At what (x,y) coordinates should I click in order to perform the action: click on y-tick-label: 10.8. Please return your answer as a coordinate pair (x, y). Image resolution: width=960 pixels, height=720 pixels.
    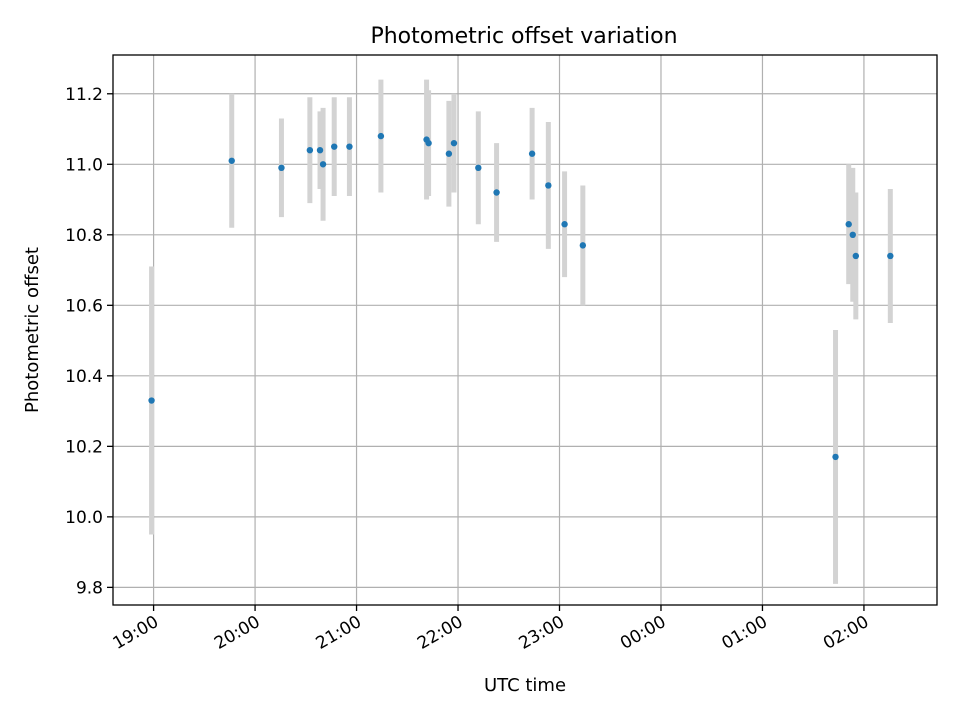
    Looking at the image, I should click on (84, 236).